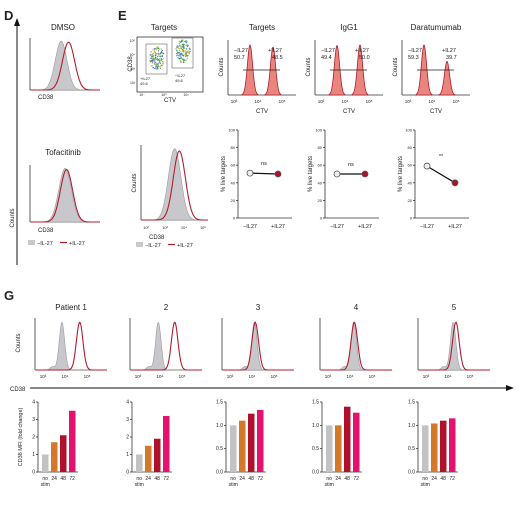  Describe the element at coordinates (182, 53) in the screenshot. I see `e-dotplot-gate-plus` at that location.